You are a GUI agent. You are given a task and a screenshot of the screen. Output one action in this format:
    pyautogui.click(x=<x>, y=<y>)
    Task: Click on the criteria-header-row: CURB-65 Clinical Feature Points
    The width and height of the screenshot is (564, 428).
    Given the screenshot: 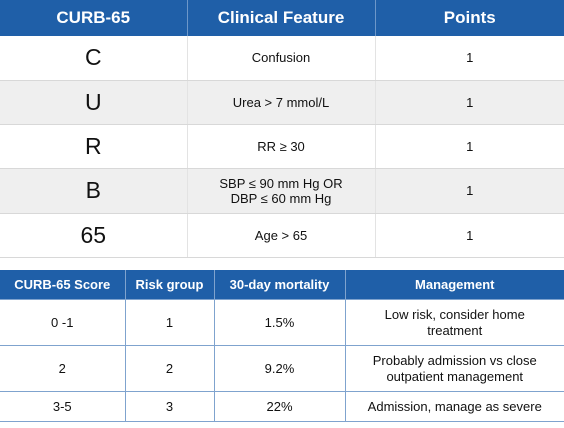 What is the action you would take?
    pyautogui.click(x=282, y=18)
    